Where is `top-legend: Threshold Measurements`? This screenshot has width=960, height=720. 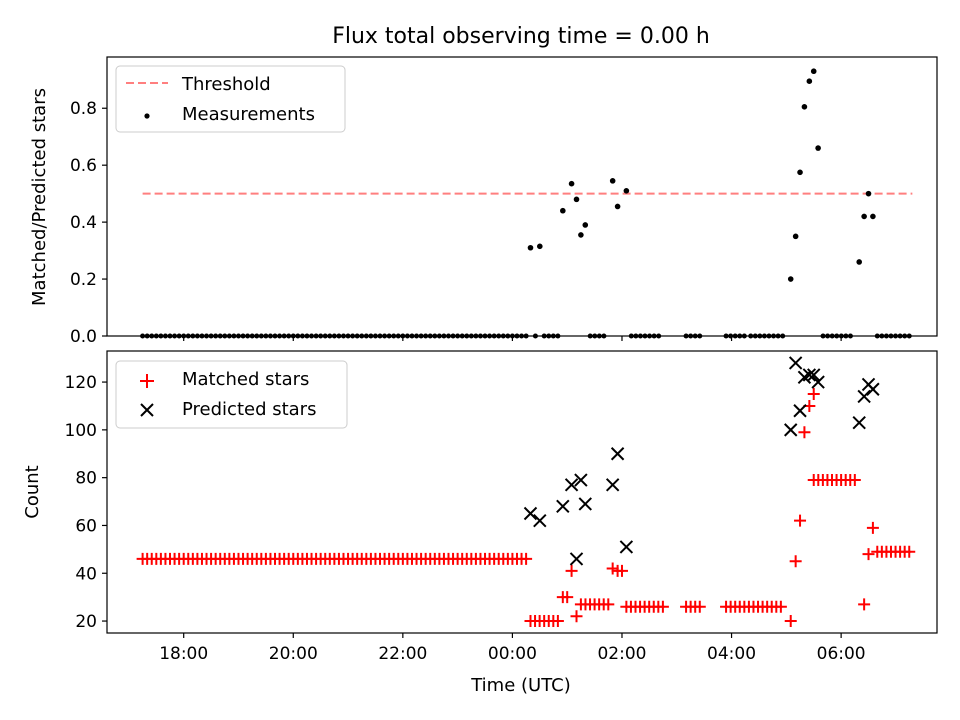 top-legend: Threshold Measurements is located at coordinates (230, 99).